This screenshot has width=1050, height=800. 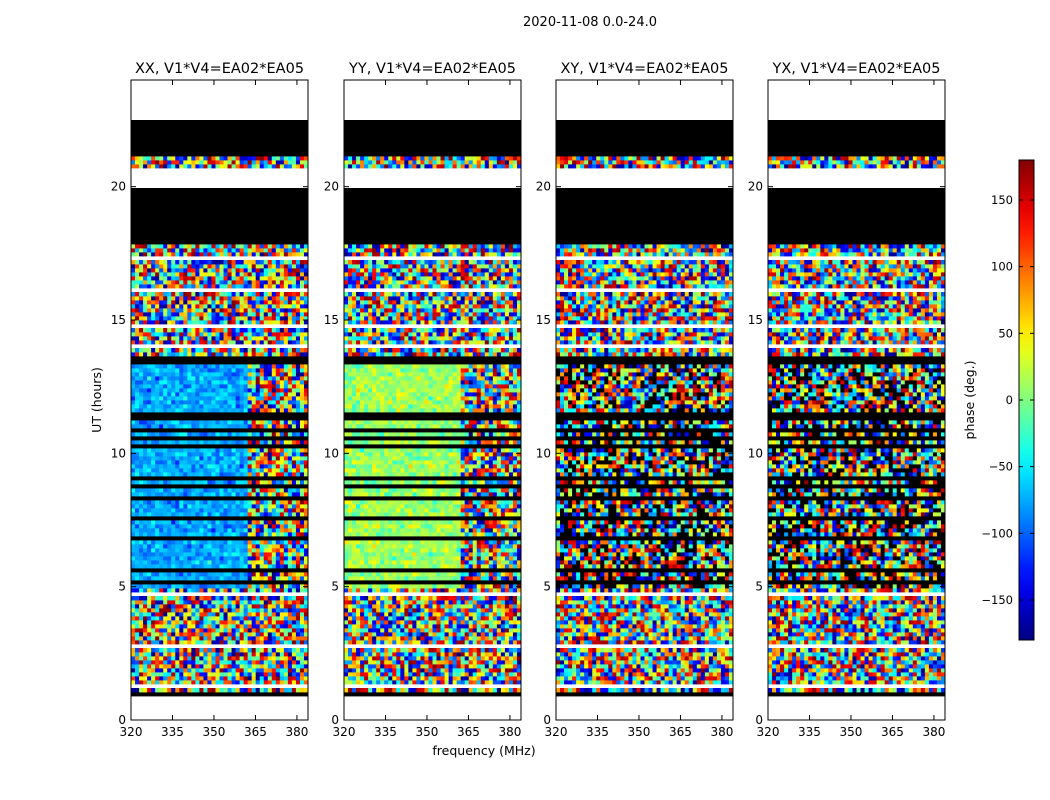 I want to click on colorbar-tick-label: 50, so click(x=1005, y=333).